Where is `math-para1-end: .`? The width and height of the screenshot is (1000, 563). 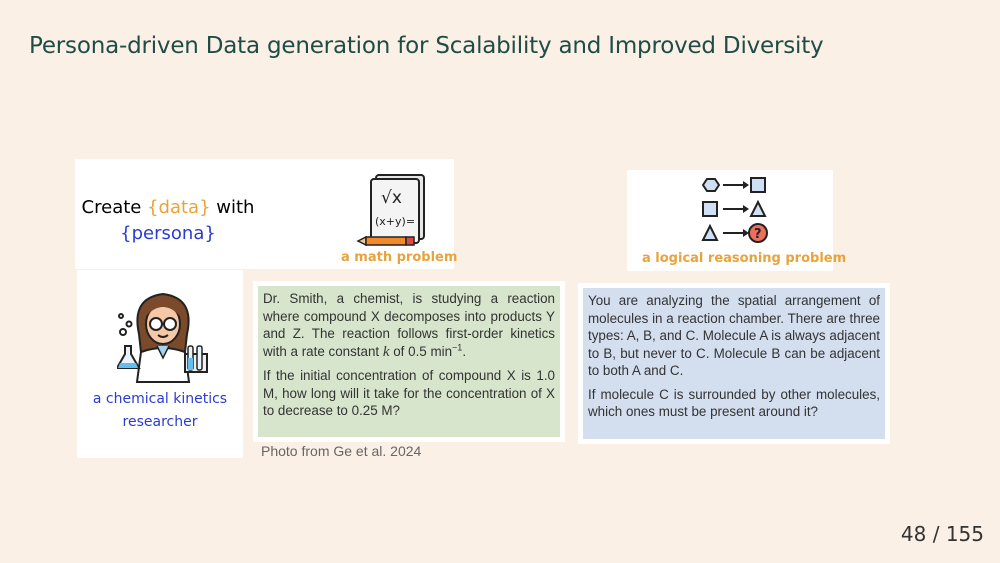
math-para1-end: . is located at coordinates (464, 351).